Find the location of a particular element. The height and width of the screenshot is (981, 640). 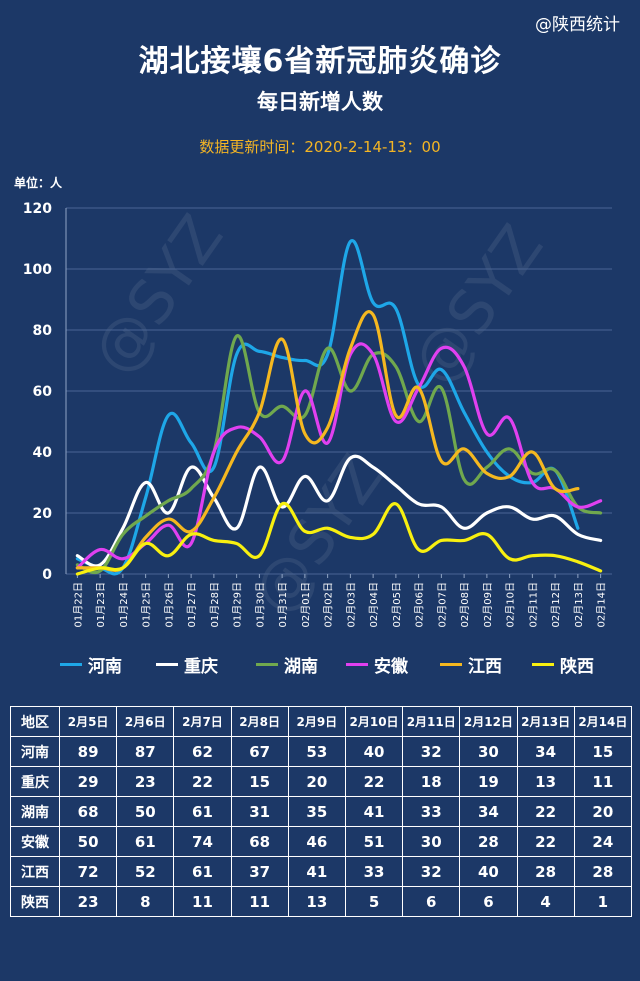

legend-item: 安徽 is located at coordinates (377, 664).